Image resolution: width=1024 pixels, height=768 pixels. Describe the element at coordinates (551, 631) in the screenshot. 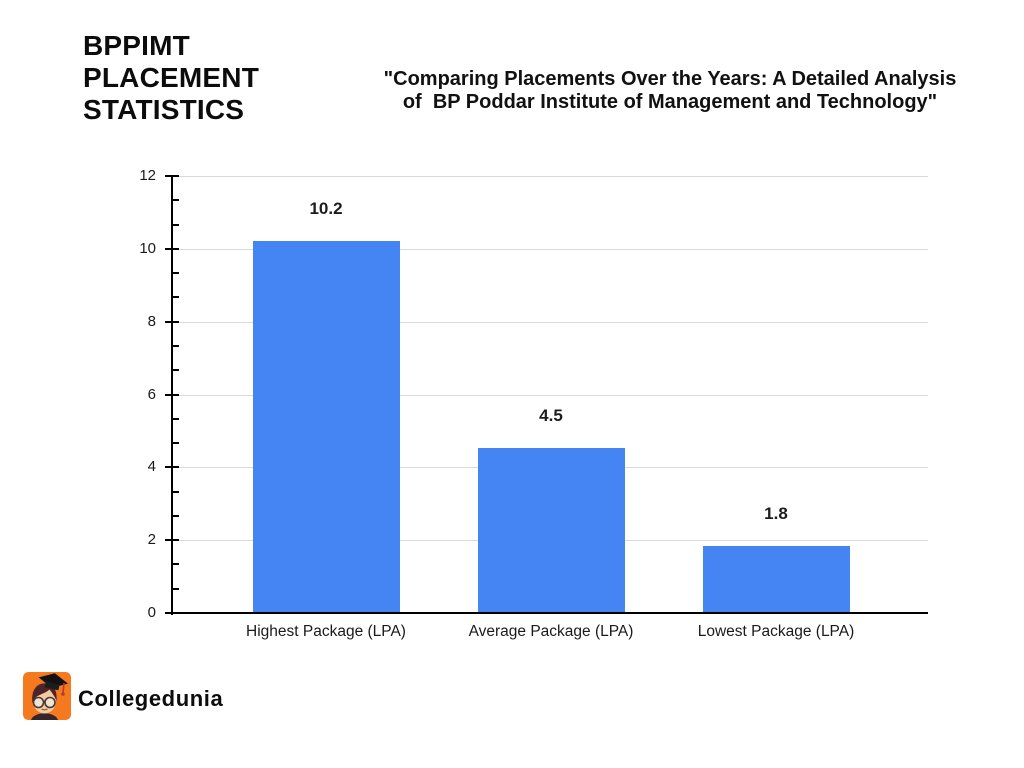

I see `category-label: Average Package (LPA)` at that location.